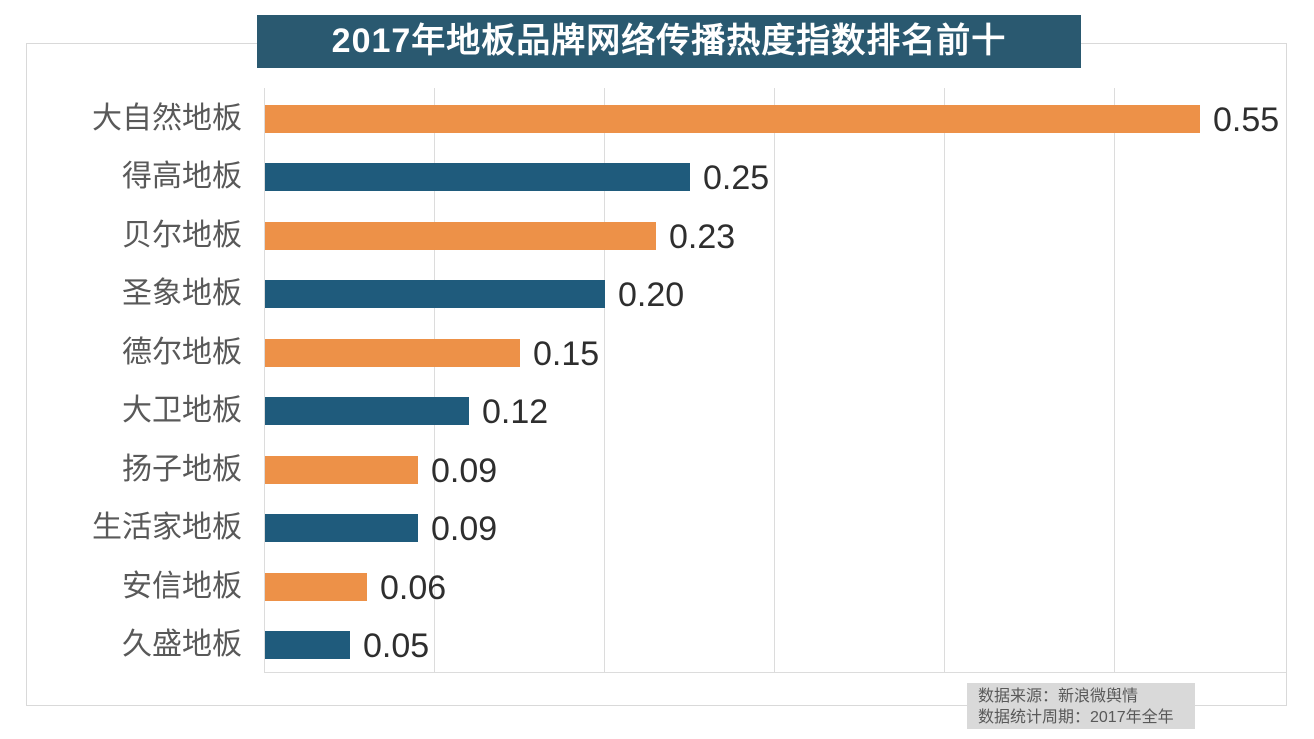 This screenshot has height=739, width=1314. I want to click on value-label: 0.15, so click(566, 354).